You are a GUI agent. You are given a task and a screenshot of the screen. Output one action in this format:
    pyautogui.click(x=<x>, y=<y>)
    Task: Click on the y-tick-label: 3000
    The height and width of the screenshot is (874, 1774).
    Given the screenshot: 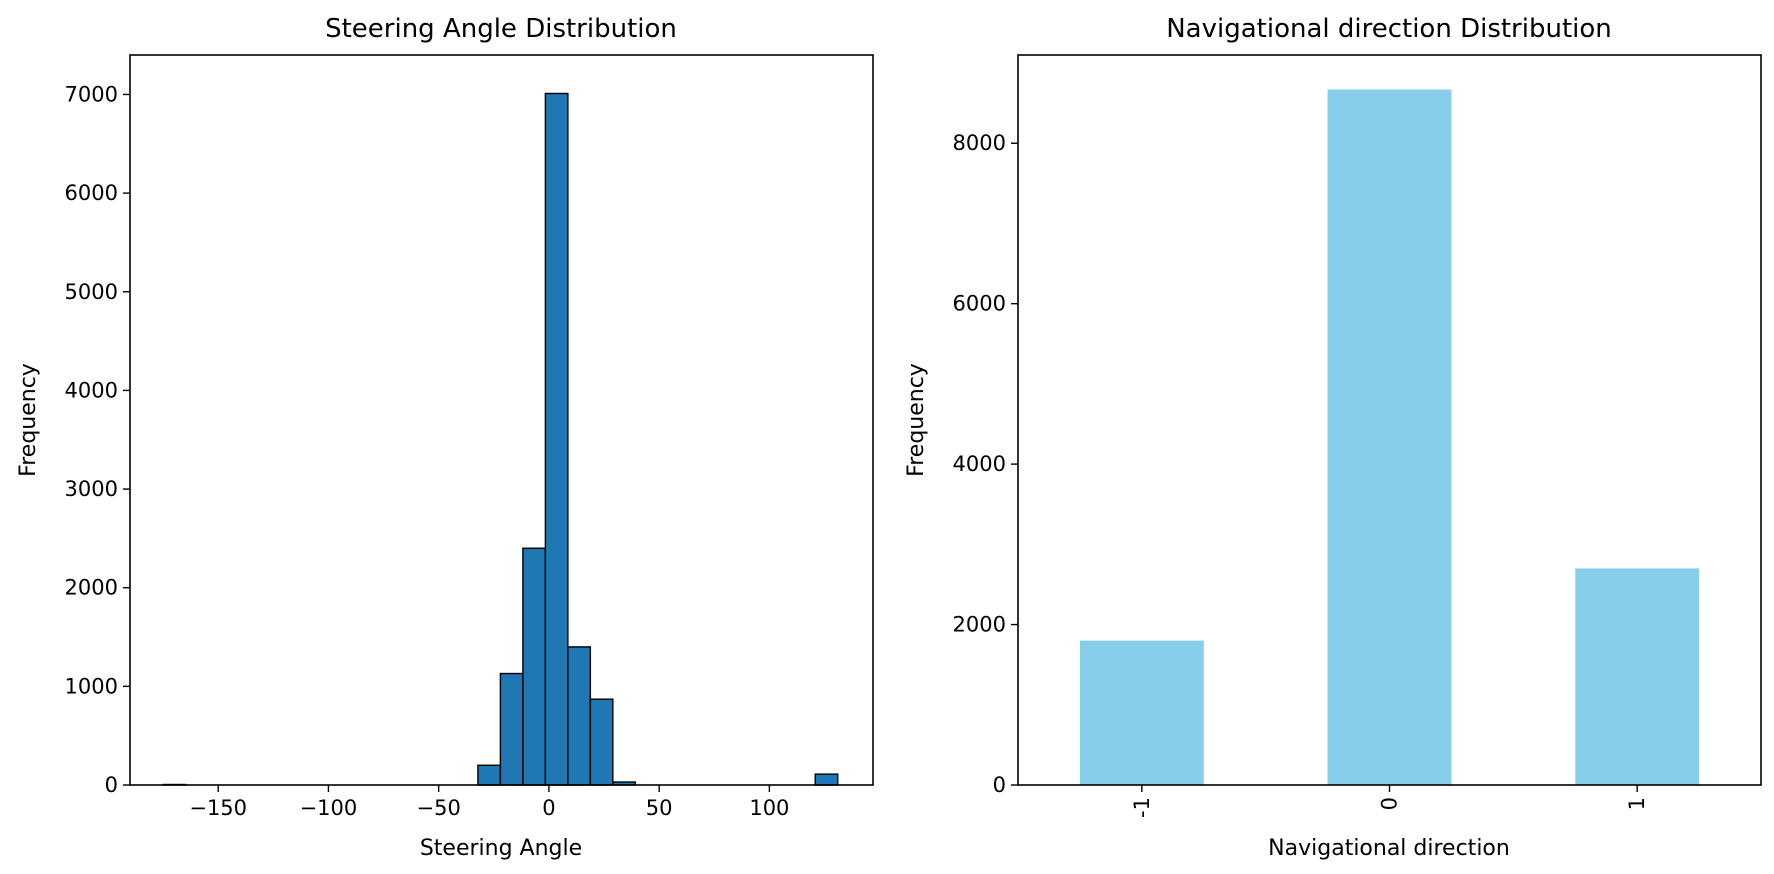 What is the action you would take?
    pyautogui.click(x=91, y=489)
    